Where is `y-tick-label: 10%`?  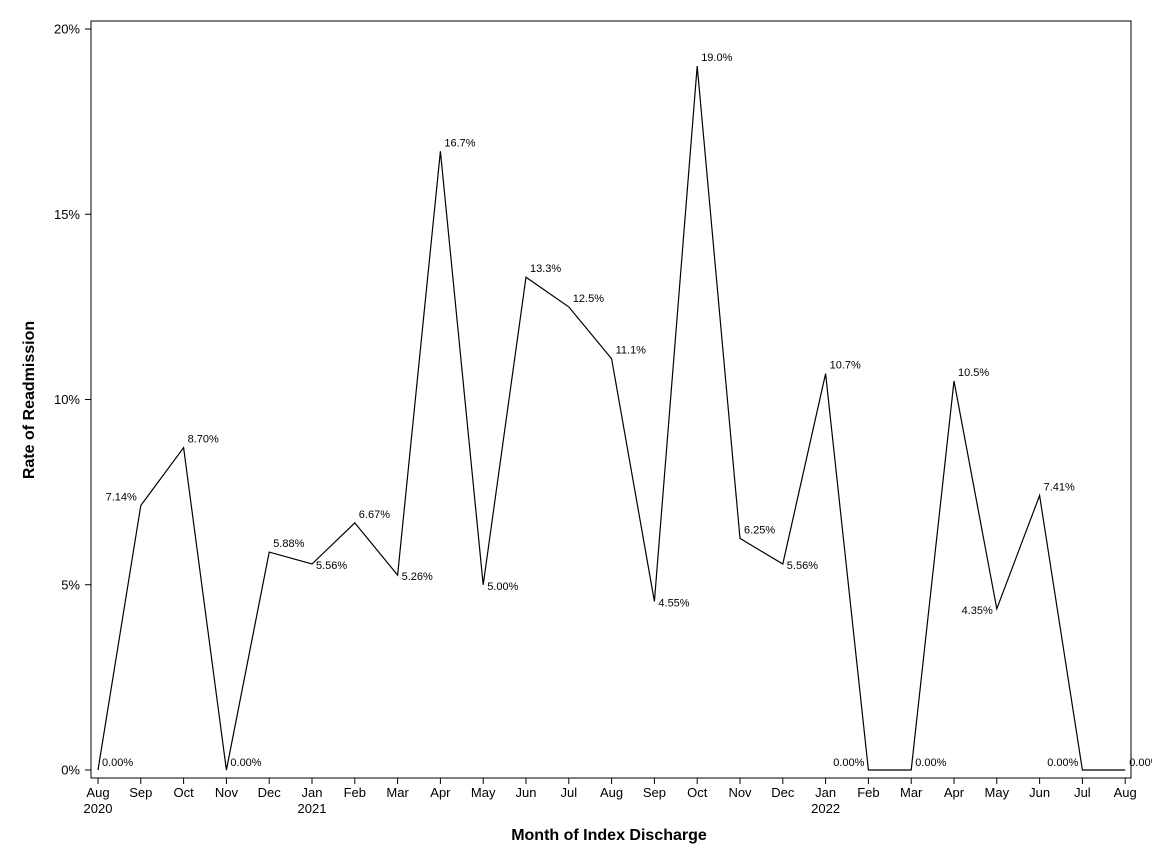
y-tick-label: 10% is located at coordinates (67, 399).